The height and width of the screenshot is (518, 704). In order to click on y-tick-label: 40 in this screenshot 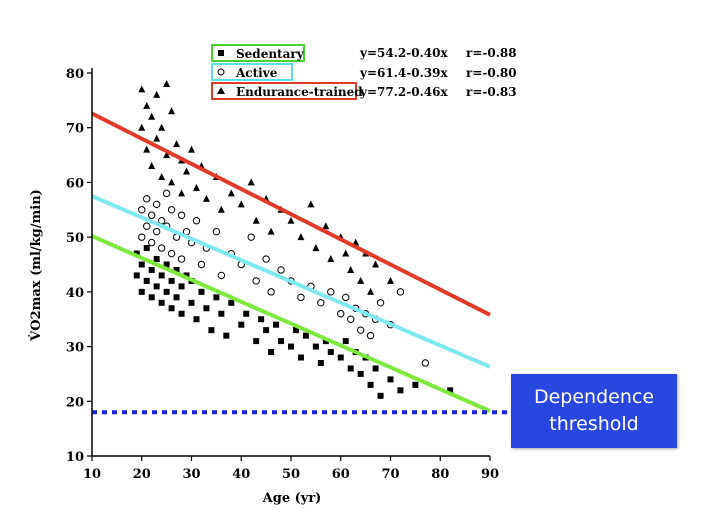, I will do `click(75, 293)`.